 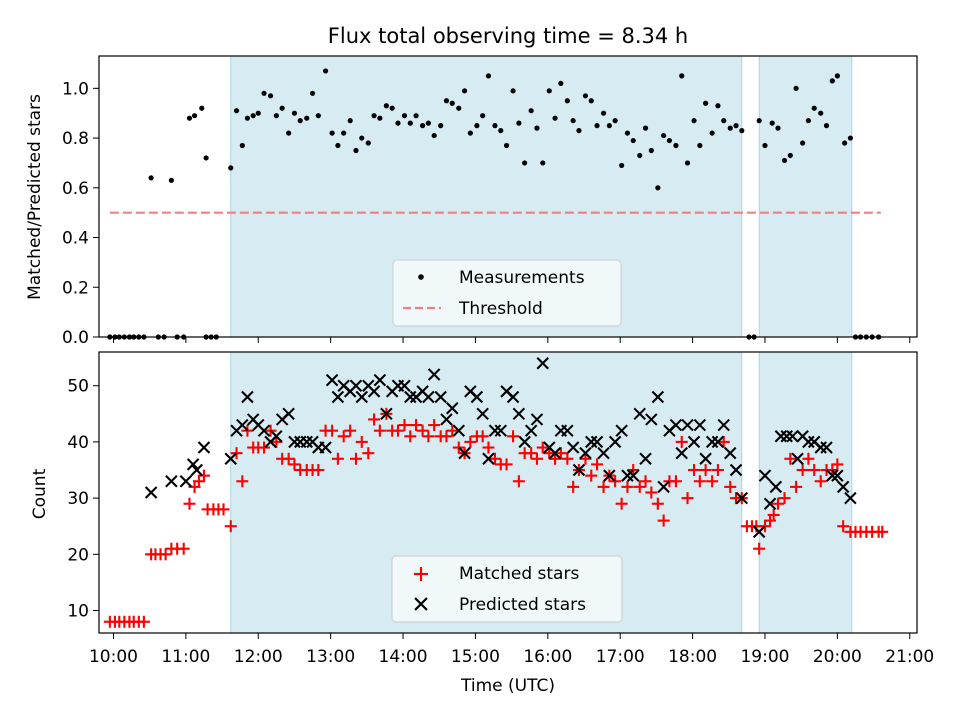 What do you see at coordinates (421, 604) in the screenshot?
I see `predicted-legend-marker` at bounding box center [421, 604].